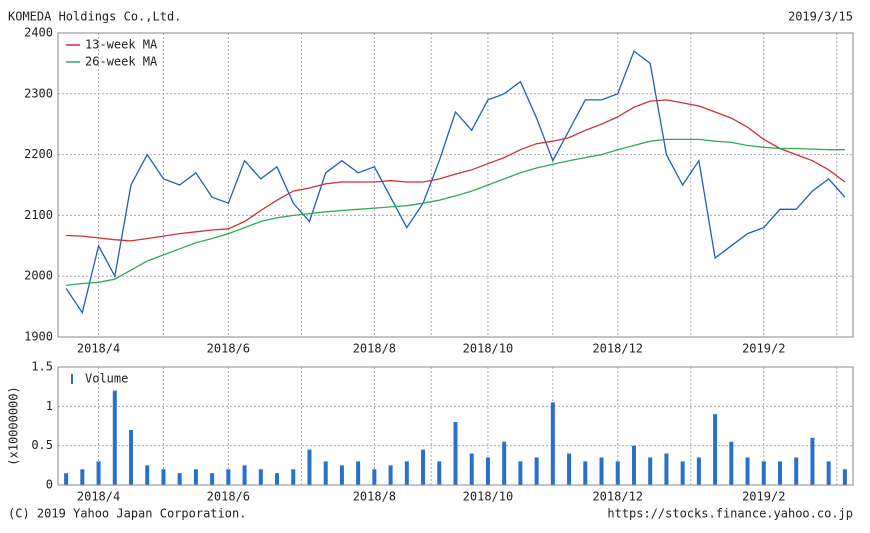 The width and height of the screenshot is (870, 533). I want to click on legend-label: 13-week MA, so click(121, 45).